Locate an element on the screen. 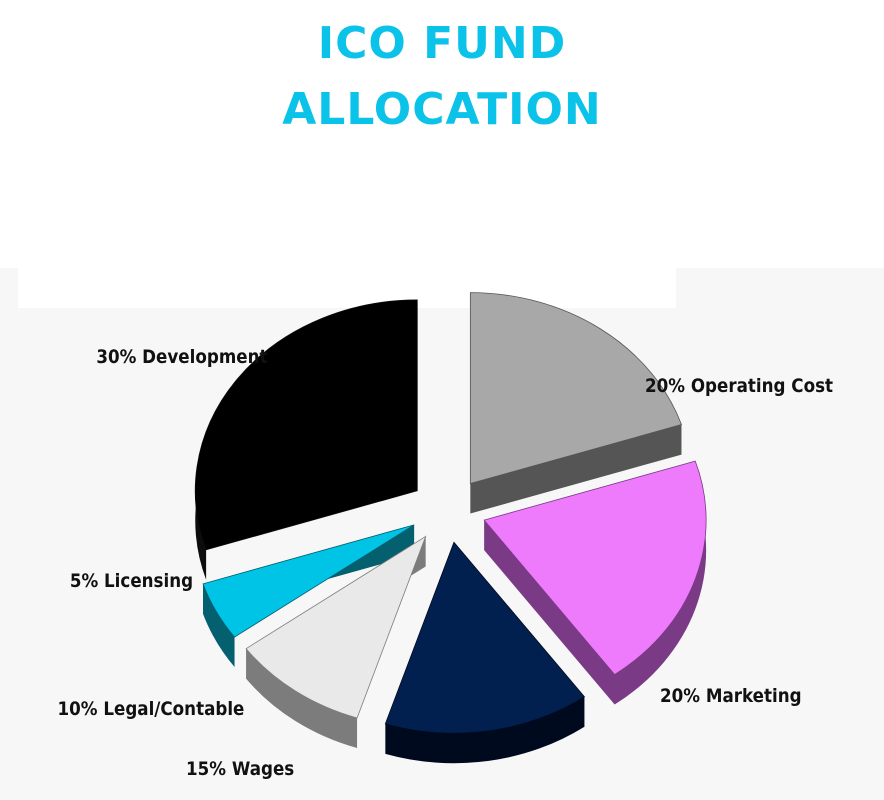  label-marketing: 20% Marketing is located at coordinates (731, 696).